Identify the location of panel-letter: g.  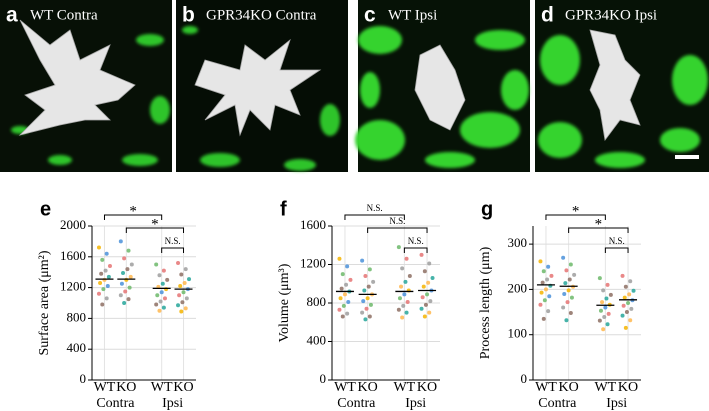
(487, 209).